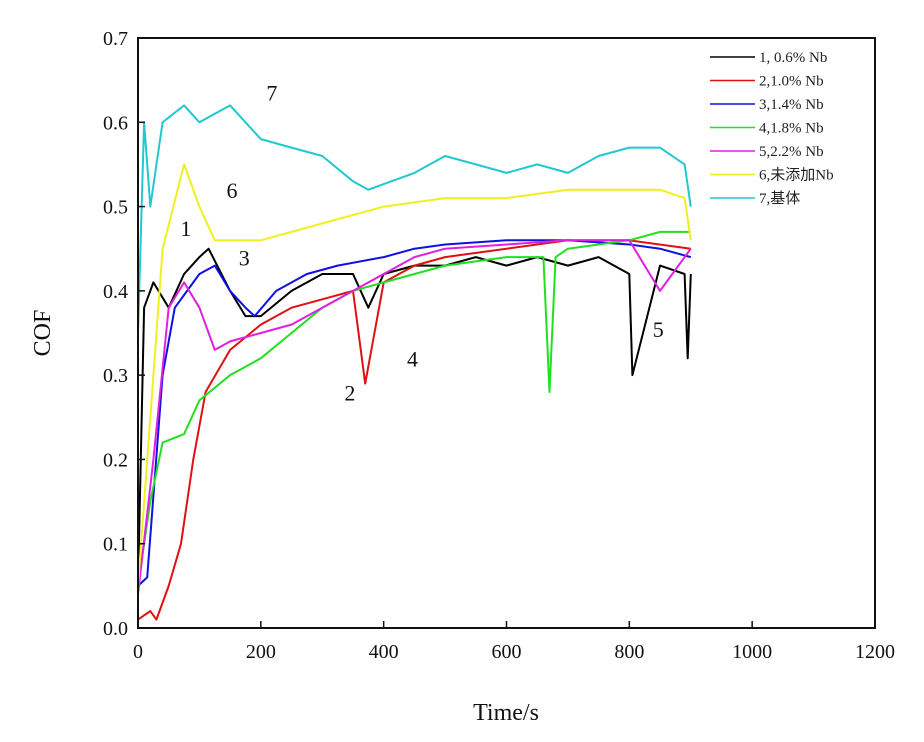 The image size is (924, 742). I want to click on legend-label-1: 1, 0.6% Nb, so click(793, 58).